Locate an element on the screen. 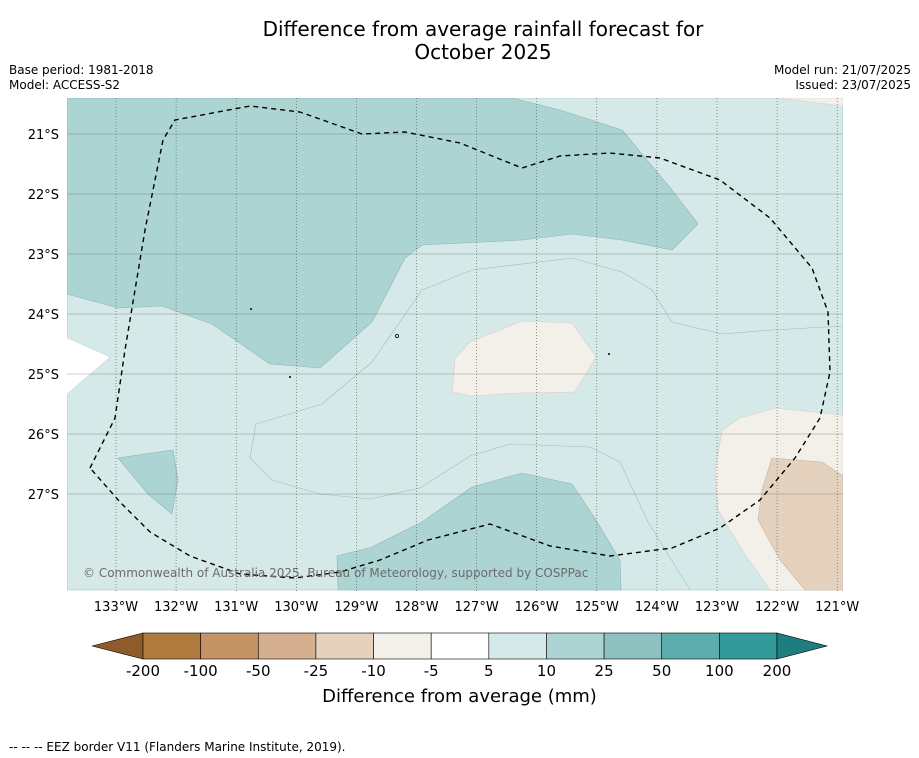 The image size is (919, 758). latitude-tick-label: 22°S is located at coordinates (43, 195).